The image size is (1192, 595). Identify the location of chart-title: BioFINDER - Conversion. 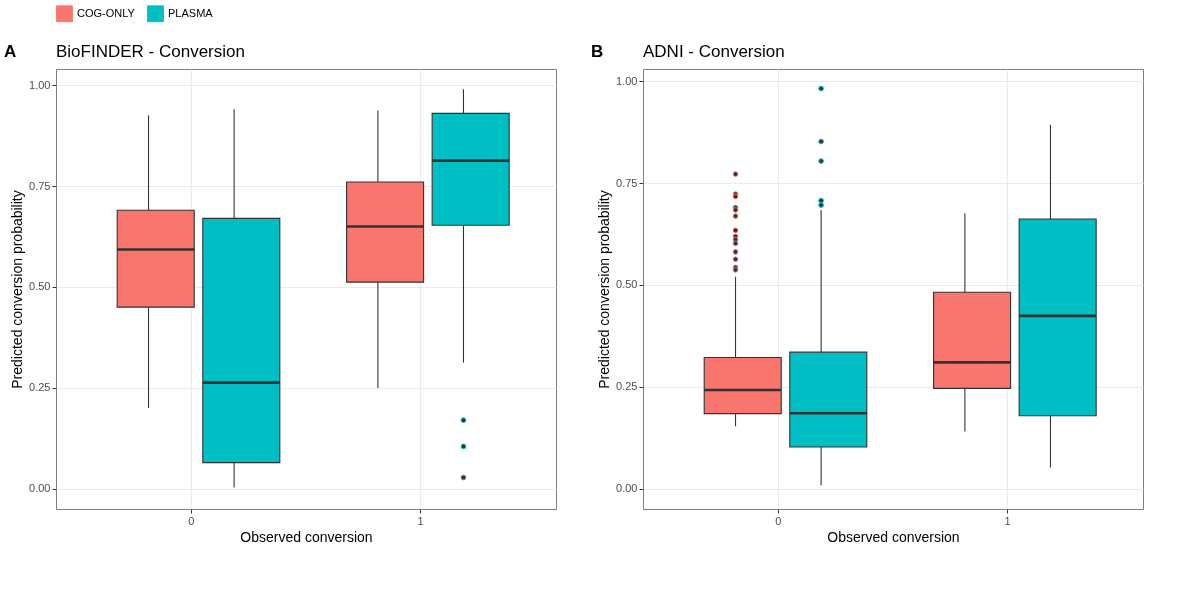
(150, 51).